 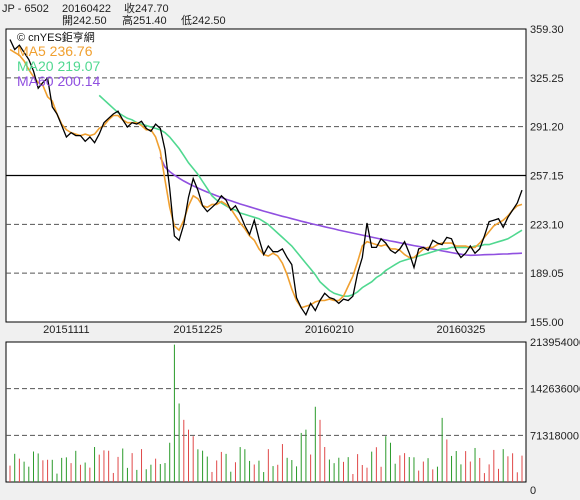 What do you see at coordinates (146, 8) in the screenshot?
I see `close-label: 收247.70` at bounding box center [146, 8].